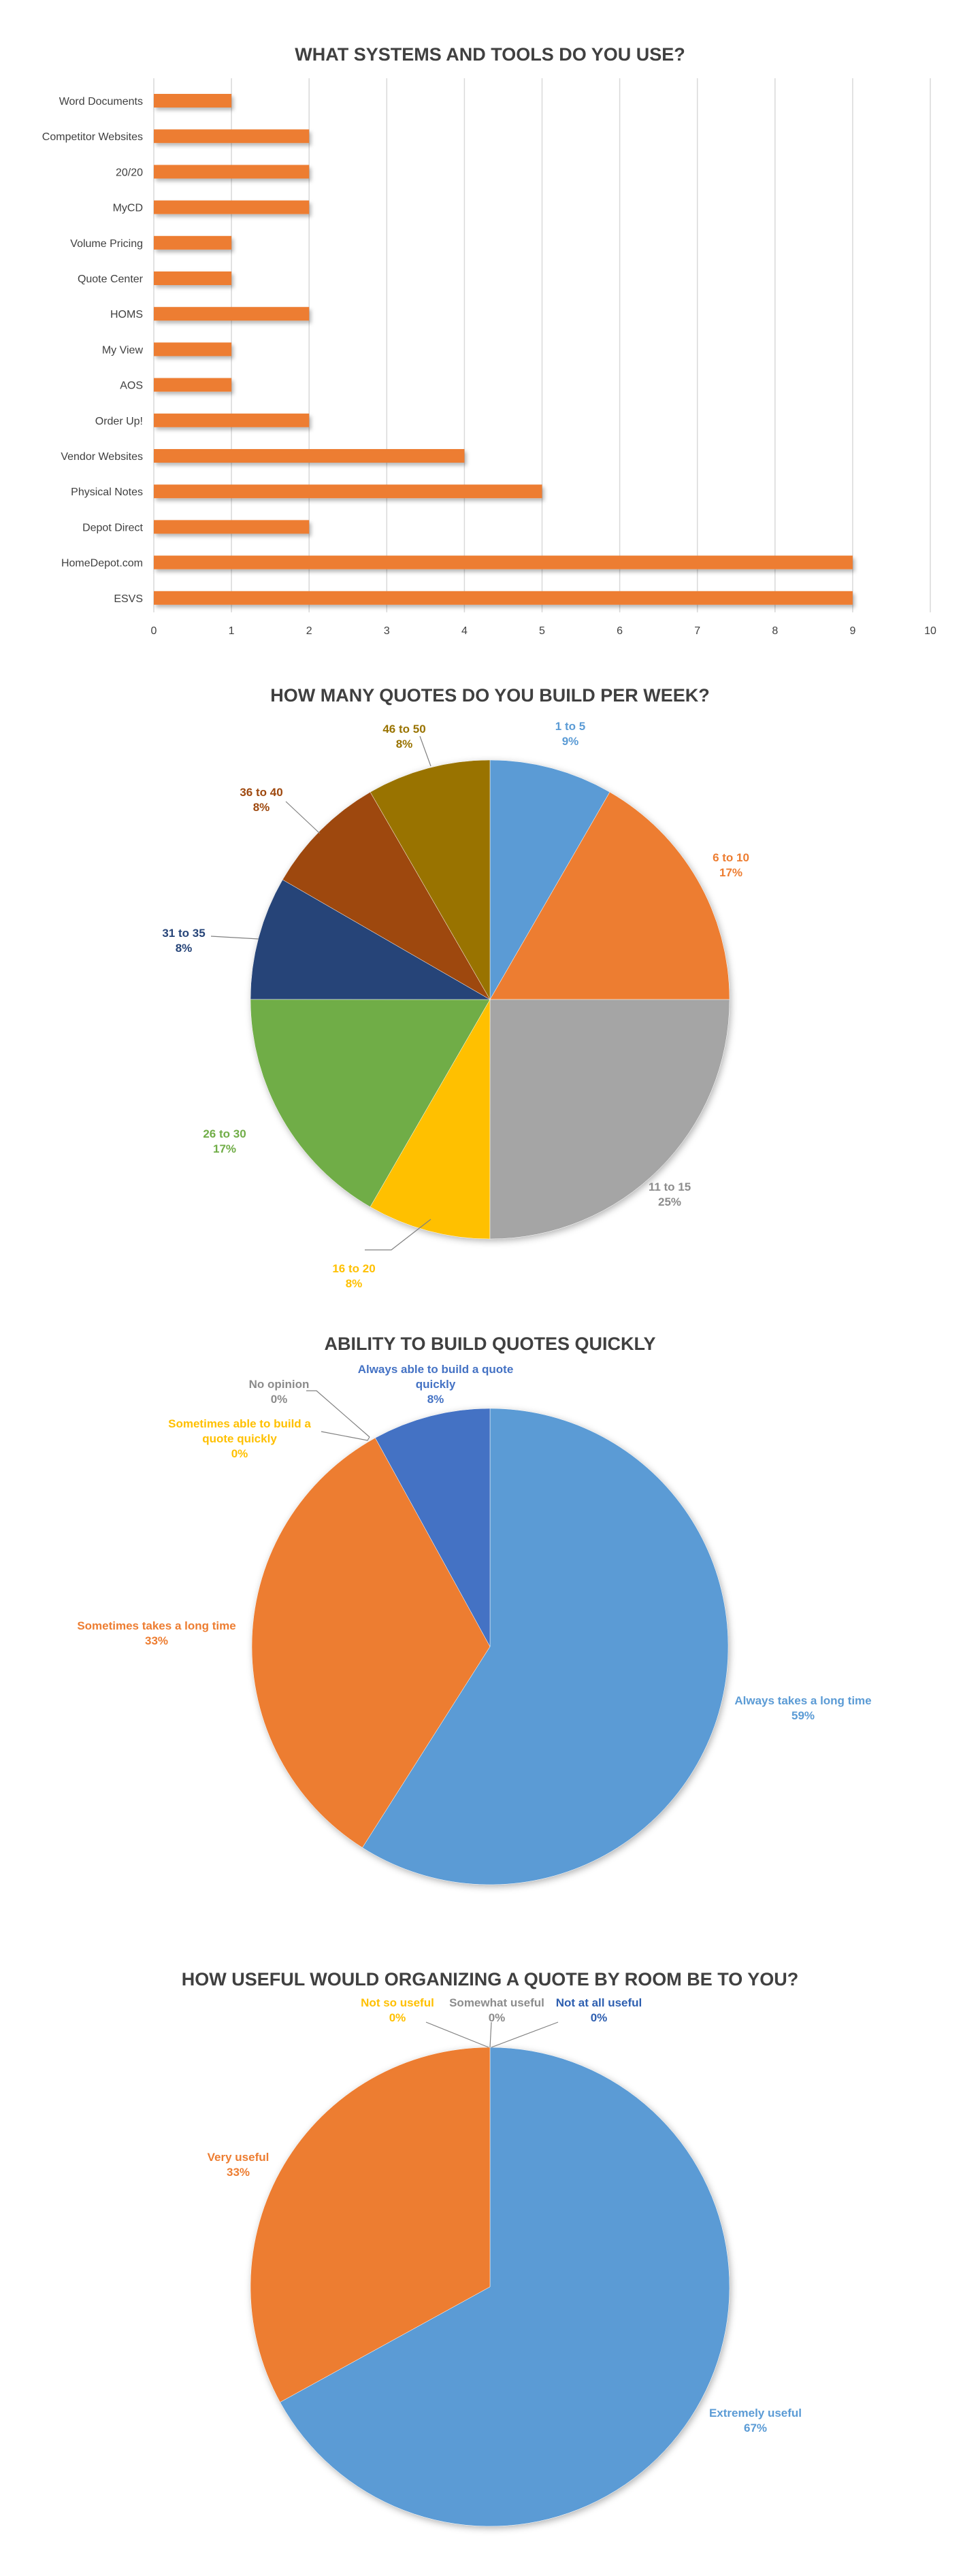 The image size is (980, 2576). I want to click on slice-name-label: quote quickly, so click(240, 1439).